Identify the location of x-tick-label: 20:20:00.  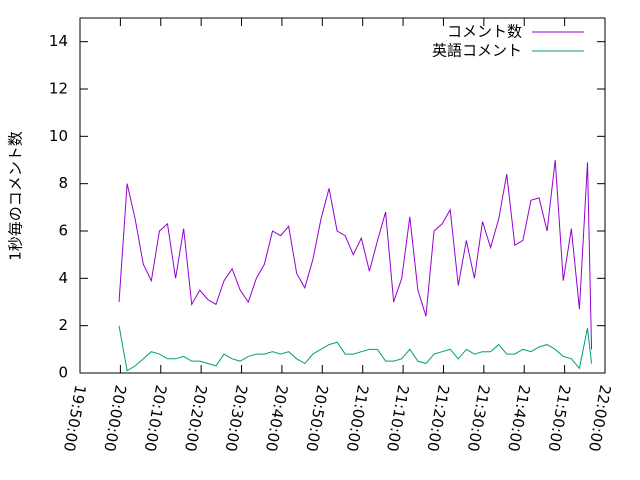
(195, 418).